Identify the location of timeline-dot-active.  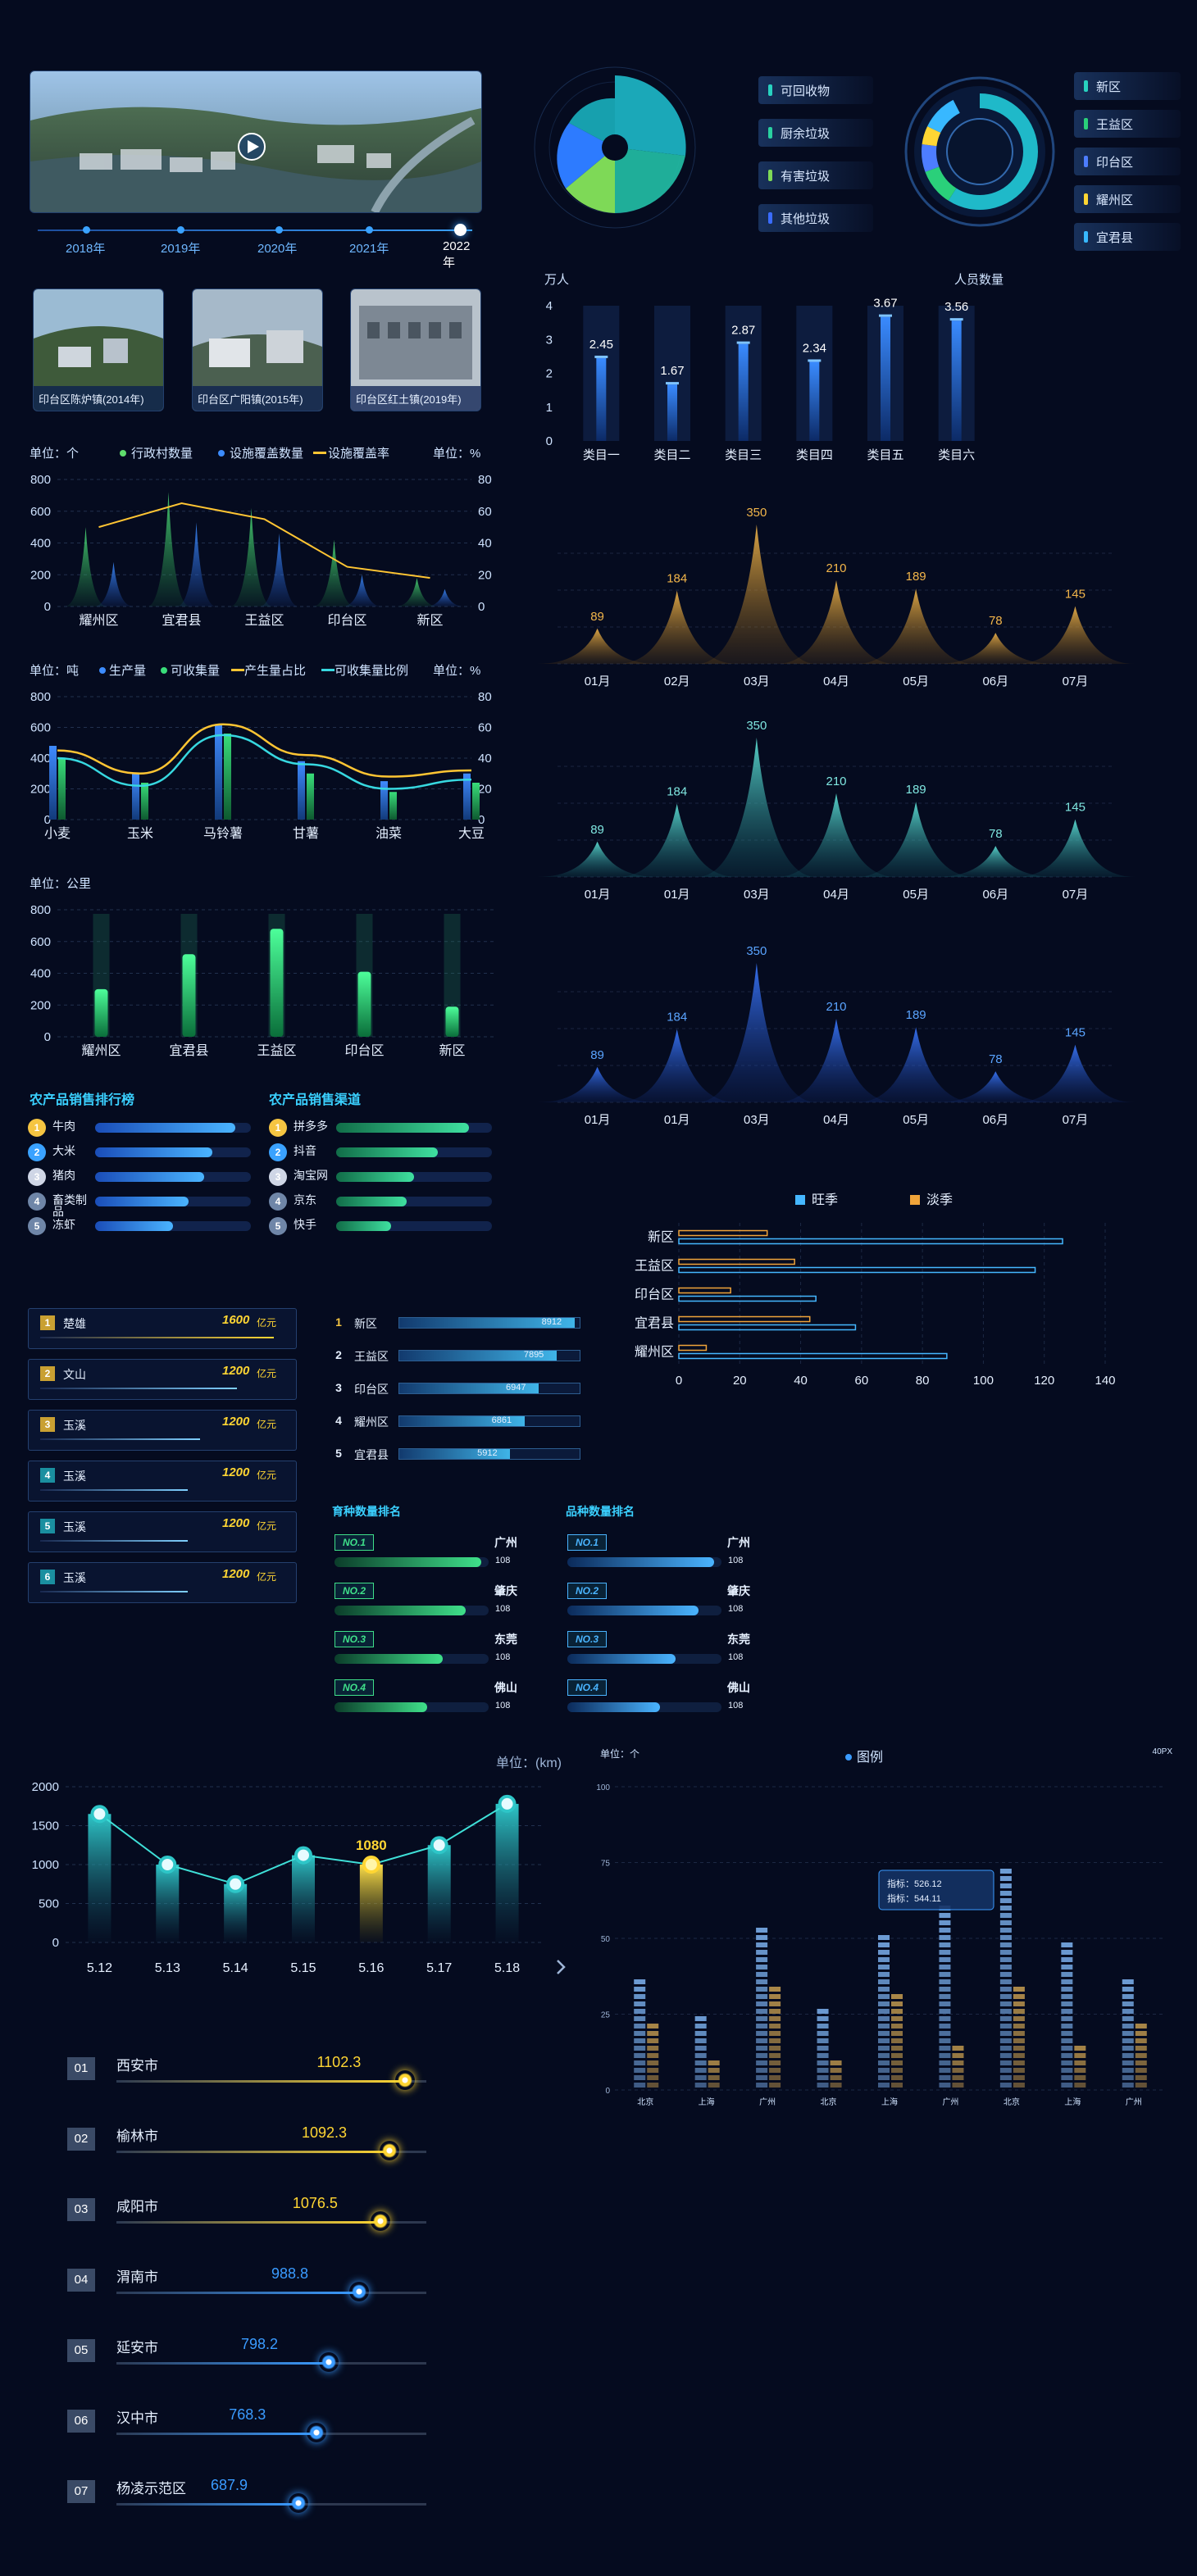
(460, 230).